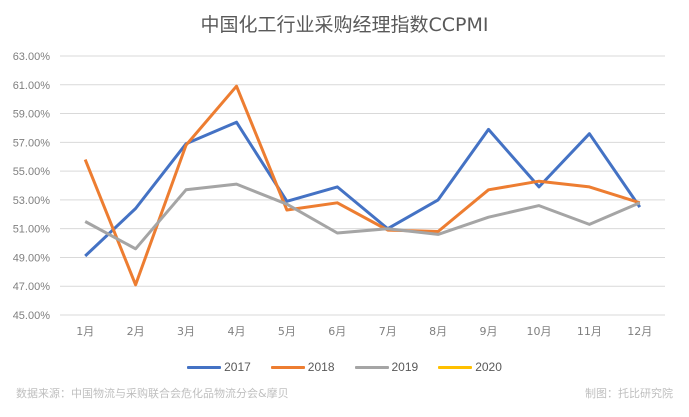 The width and height of the screenshot is (689, 417). Describe the element at coordinates (32, 172) in the screenshot. I see `y-tick-label: 55.00%` at that location.